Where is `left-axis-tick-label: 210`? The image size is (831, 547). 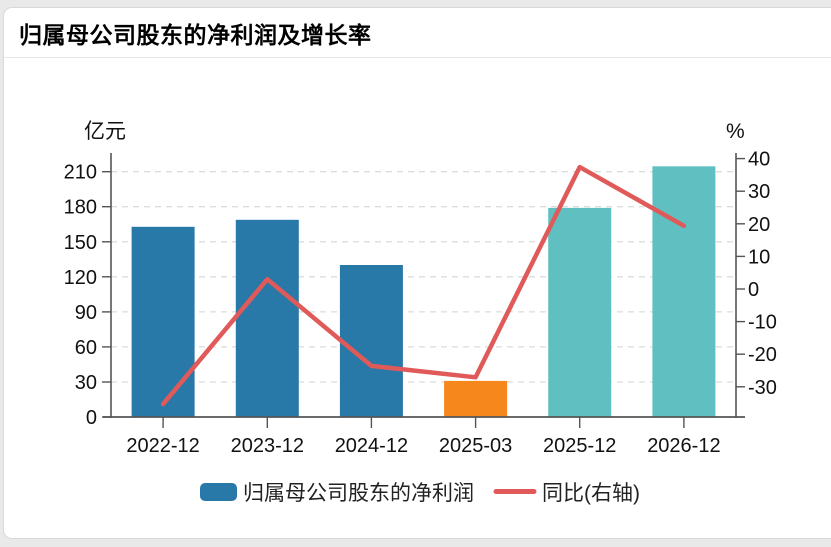
left-axis-tick-label: 210 is located at coordinates (80, 173).